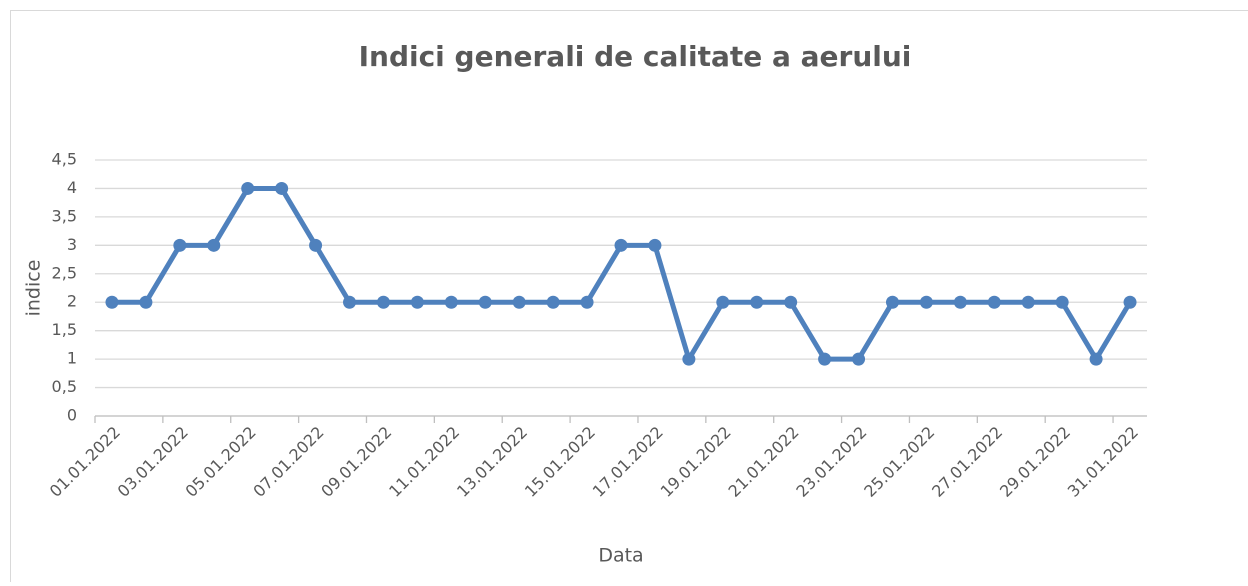 This screenshot has height=586, width=1248. What do you see at coordinates (72, 415) in the screenshot?
I see `y-tick-label: 0` at bounding box center [72, 415].